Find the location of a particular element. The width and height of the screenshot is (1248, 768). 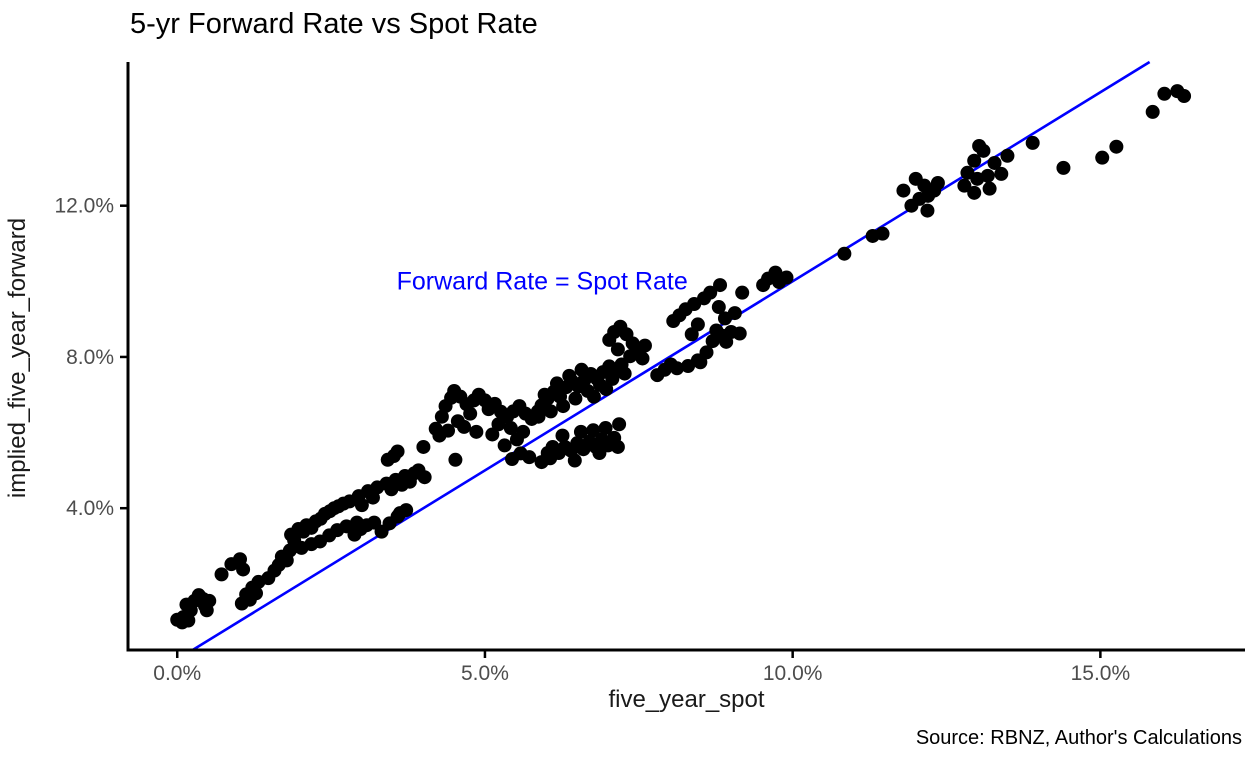

chart-title: 5-yr Forward Rate vs Spot Rate is located at coordinates (334, 24).